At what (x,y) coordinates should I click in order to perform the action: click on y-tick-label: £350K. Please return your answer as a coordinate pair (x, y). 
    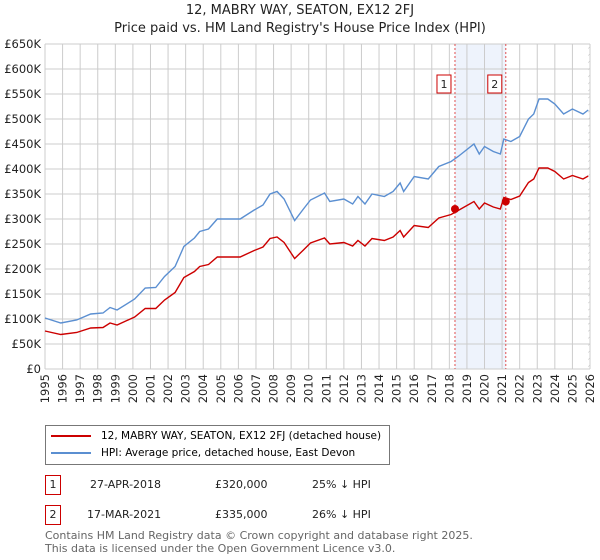
    Looking at the image, I should click on (22, 194).